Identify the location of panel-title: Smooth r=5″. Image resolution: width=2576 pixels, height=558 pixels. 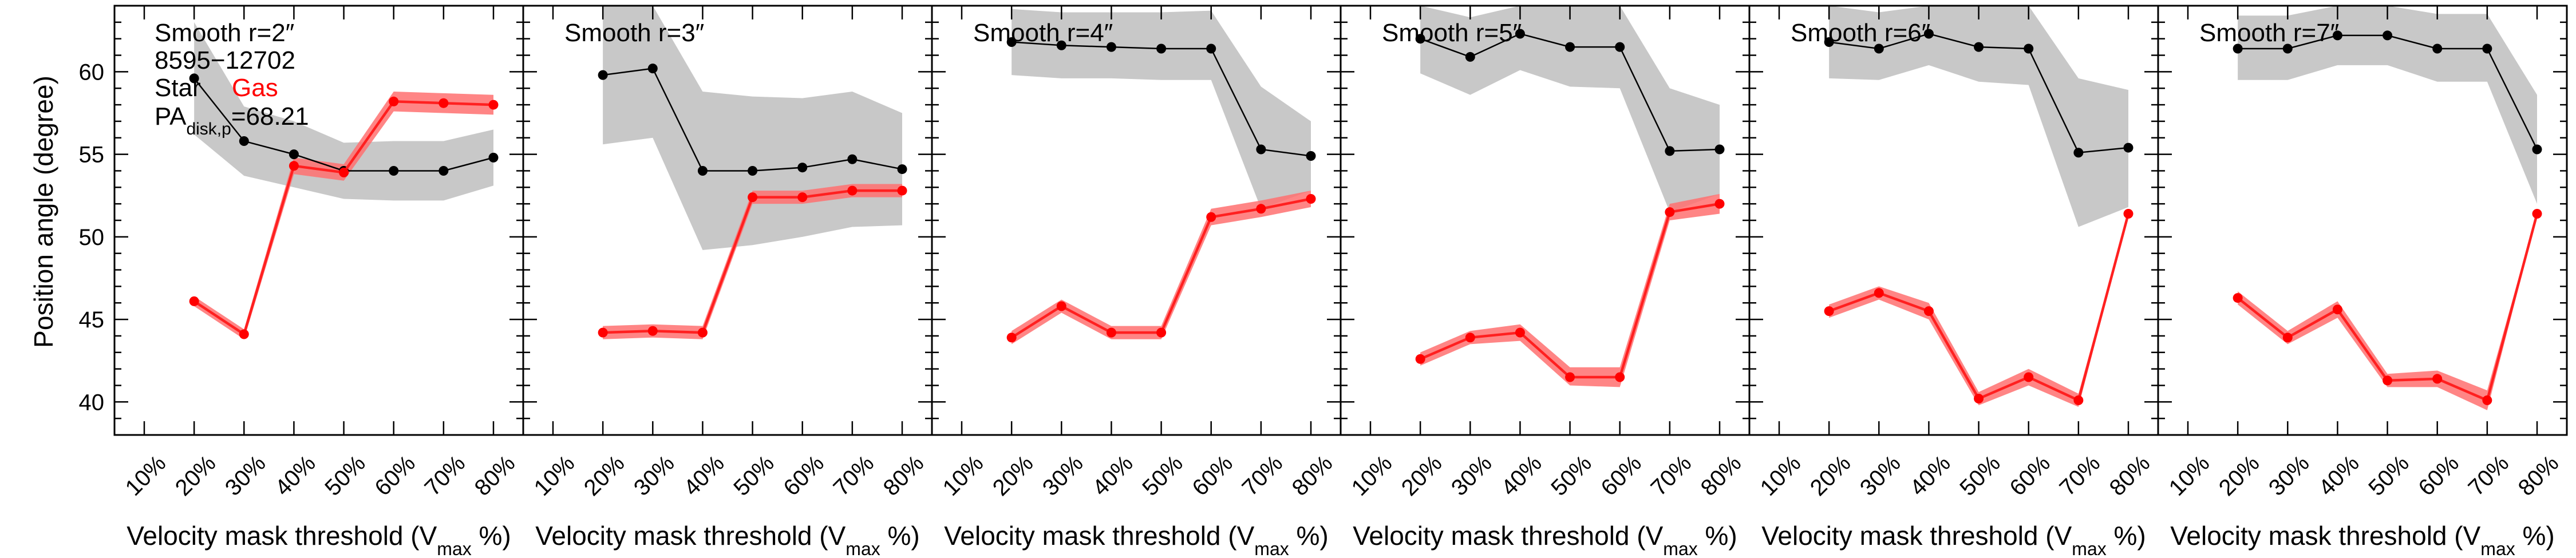
(1452, 33).